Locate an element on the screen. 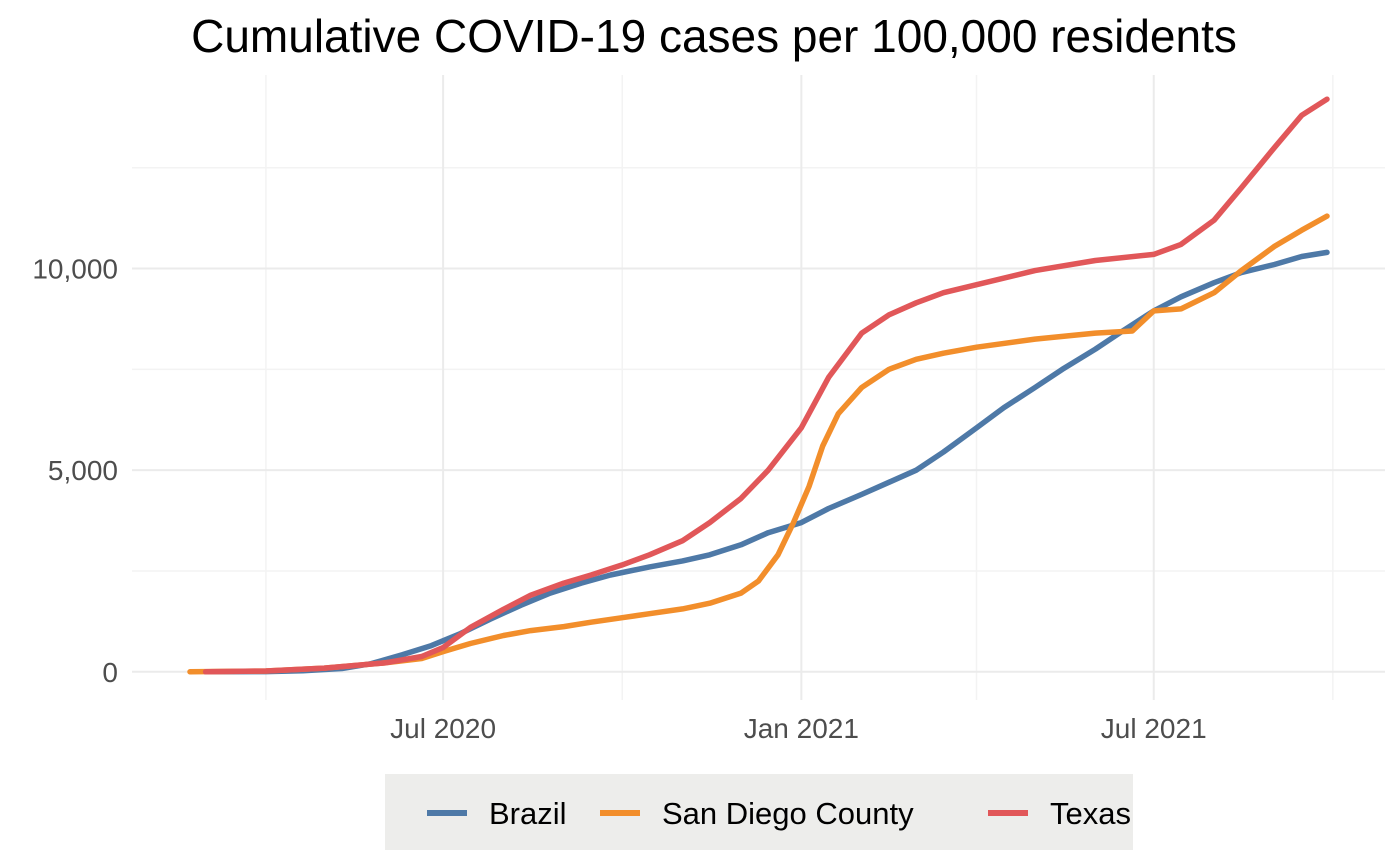  y-tick-label: 0 is located at coordinates (110, 672).